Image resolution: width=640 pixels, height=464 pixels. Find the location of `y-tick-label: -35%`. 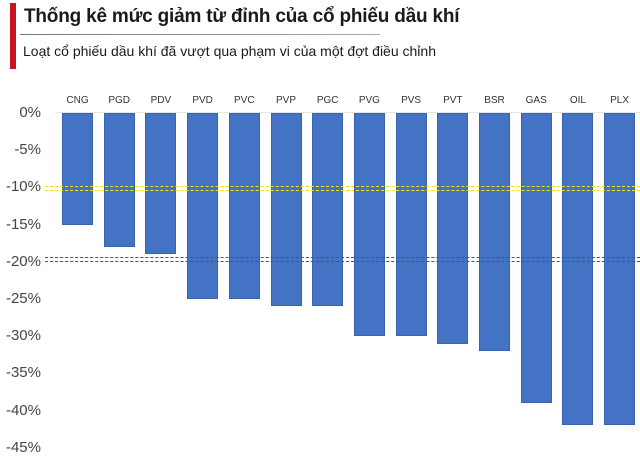

y-tick-label: -35% is located at coordinates (23, 373).